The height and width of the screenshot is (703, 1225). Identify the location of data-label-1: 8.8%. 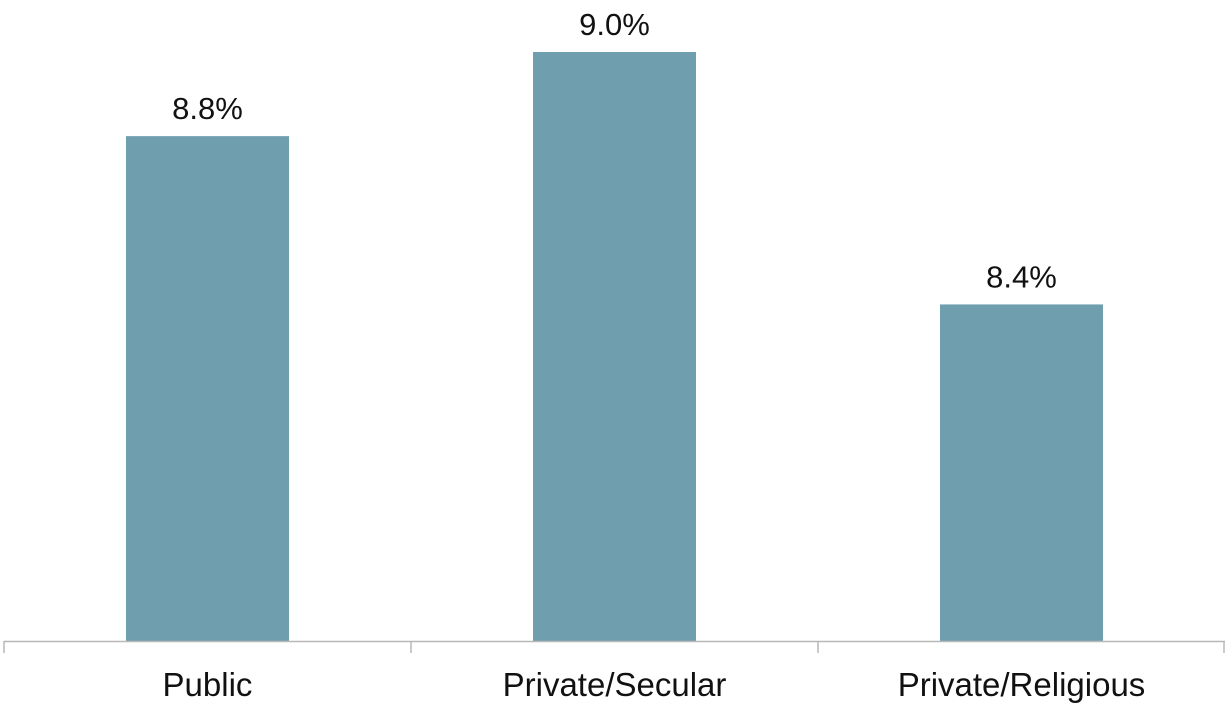
(207, 108).